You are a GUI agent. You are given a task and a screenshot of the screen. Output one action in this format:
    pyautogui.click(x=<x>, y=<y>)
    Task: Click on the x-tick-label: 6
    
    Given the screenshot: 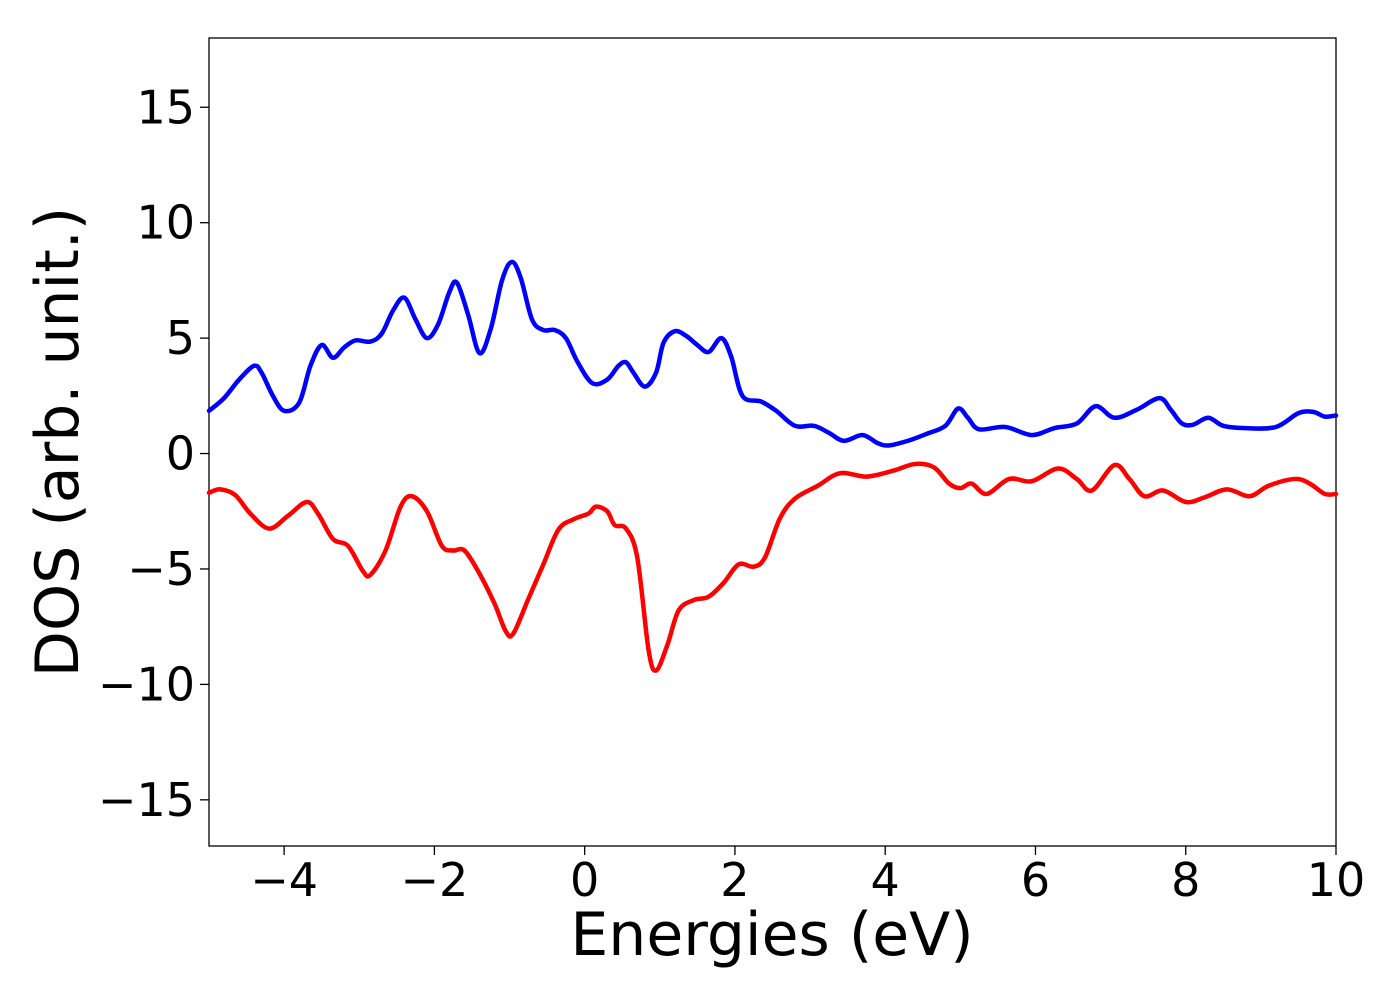 What is the action you would take?
    pyautogui.click(x=1035, y=880)
    